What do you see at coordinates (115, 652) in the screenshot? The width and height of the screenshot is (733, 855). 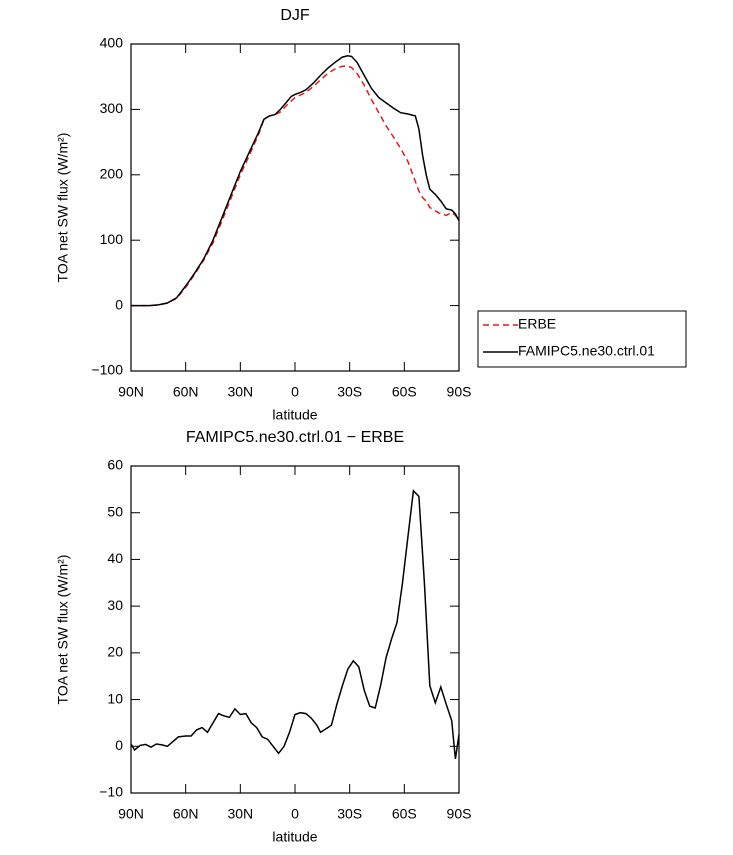 I see `y-tick-label: 20` at bounding box center [115, 652].